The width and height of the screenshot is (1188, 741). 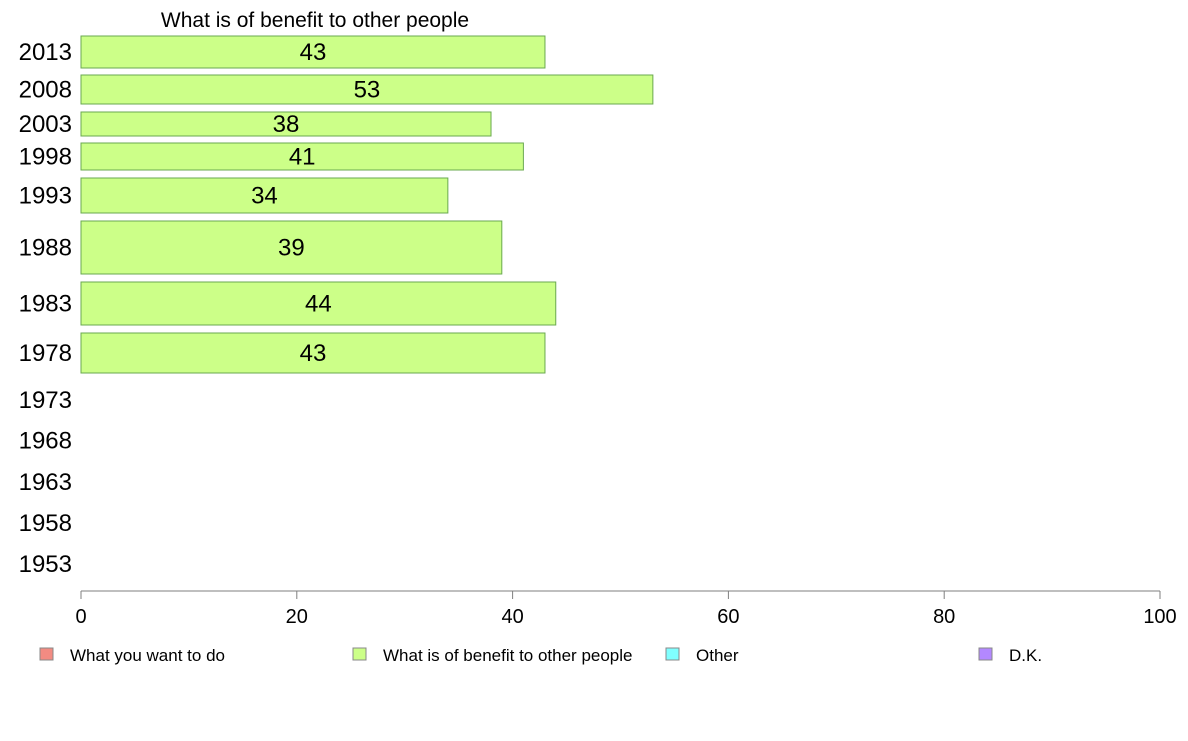 I want to click on x-tick-label: 20, so click(x=297, y=617).